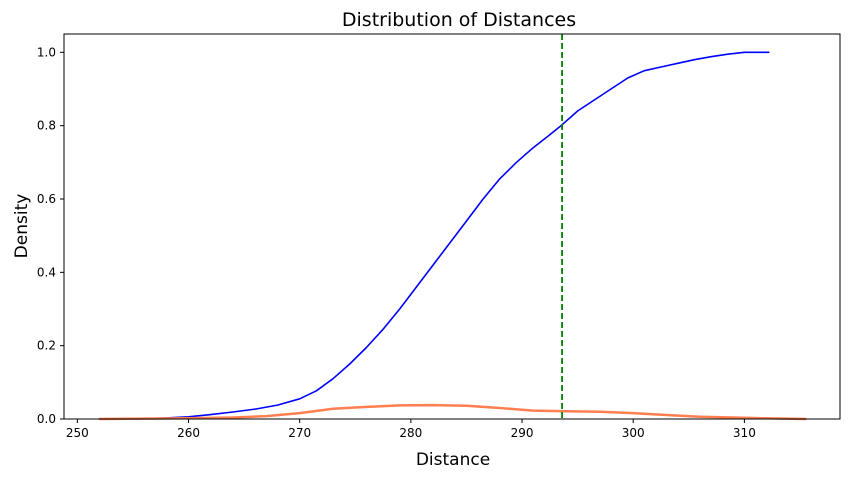  Describe the element at coordinates (188, 433) in the screenshot. I see `x-tick-label: 260` at that location.